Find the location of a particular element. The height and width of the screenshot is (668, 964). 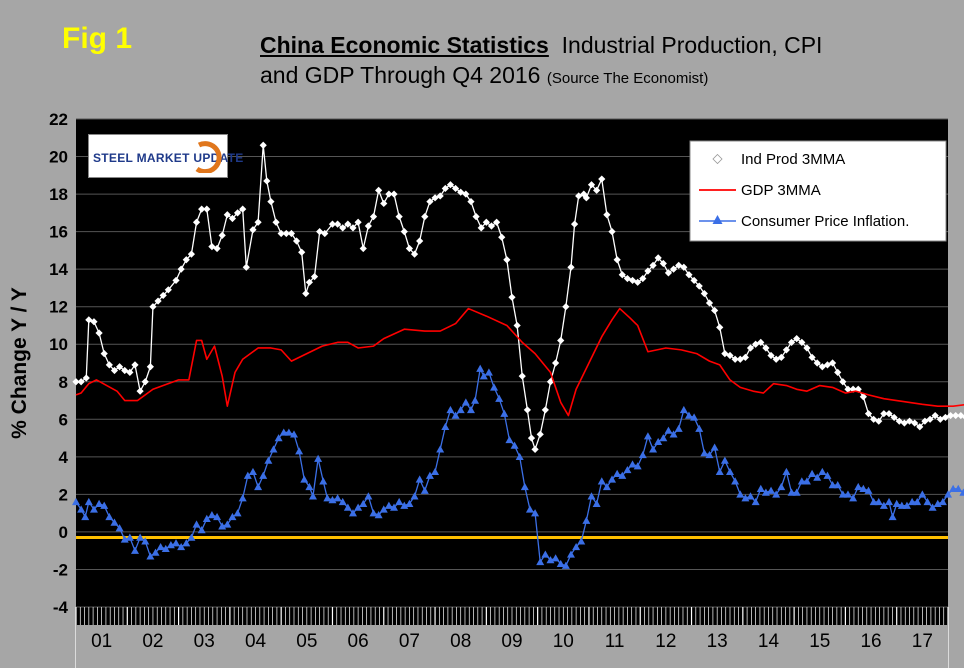

legend-box is located at coordinates (818, 191).